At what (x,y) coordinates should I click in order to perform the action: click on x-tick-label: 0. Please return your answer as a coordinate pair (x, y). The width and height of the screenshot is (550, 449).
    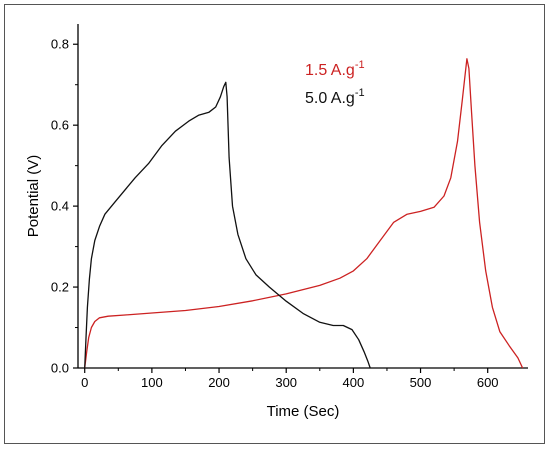
    Looking at the image, I should click on (84, 382).